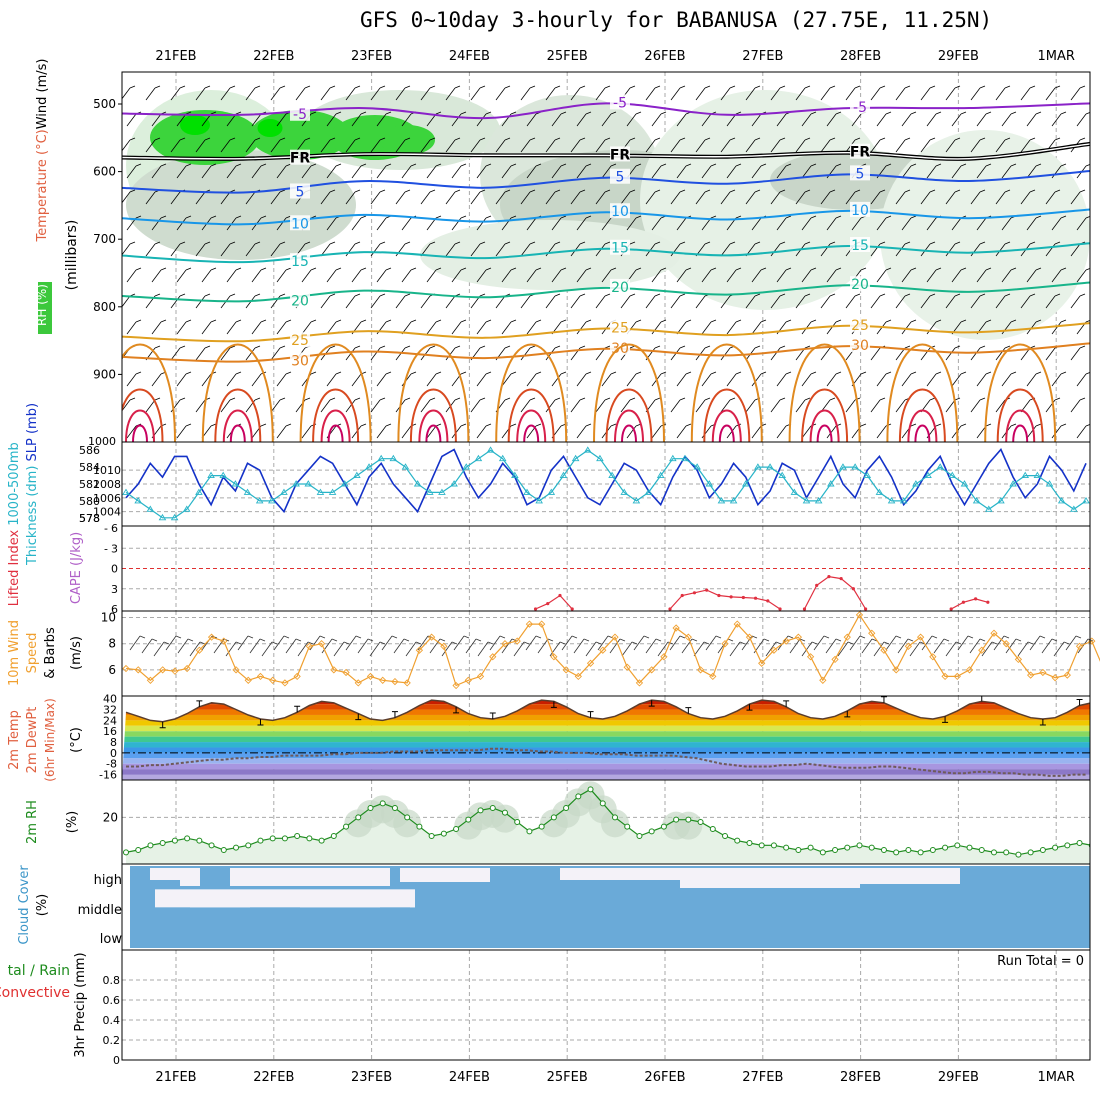  I want to click on temp-ytick: -8, so click(111, 764).